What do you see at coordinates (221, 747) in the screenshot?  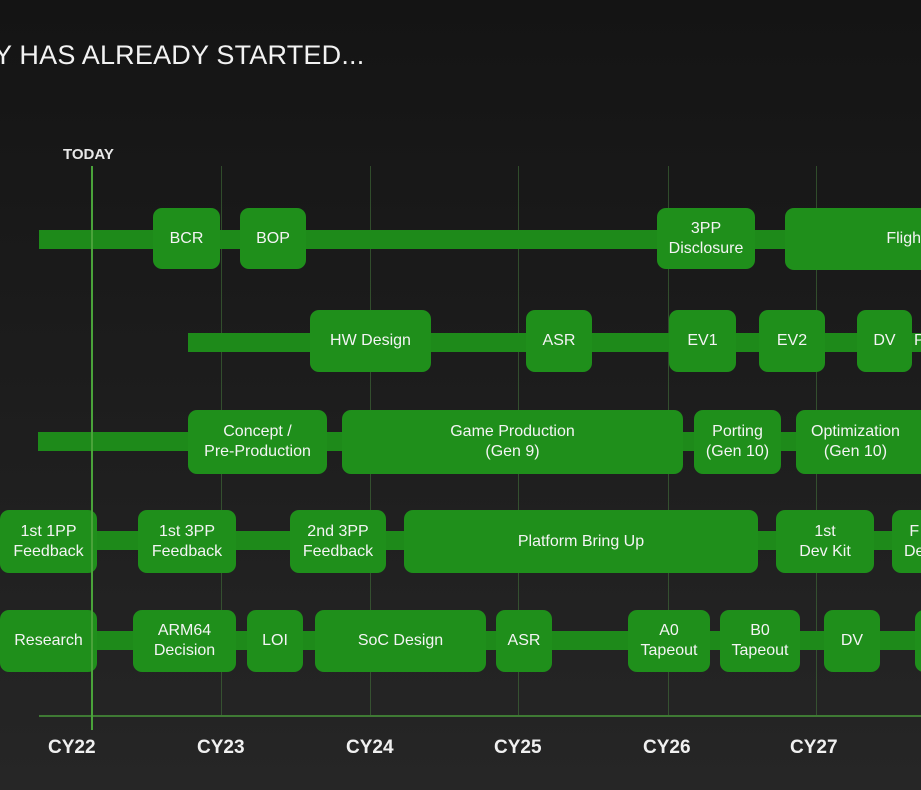 I see `year-label-cy23: CY23` at bounding box center [221, 747].